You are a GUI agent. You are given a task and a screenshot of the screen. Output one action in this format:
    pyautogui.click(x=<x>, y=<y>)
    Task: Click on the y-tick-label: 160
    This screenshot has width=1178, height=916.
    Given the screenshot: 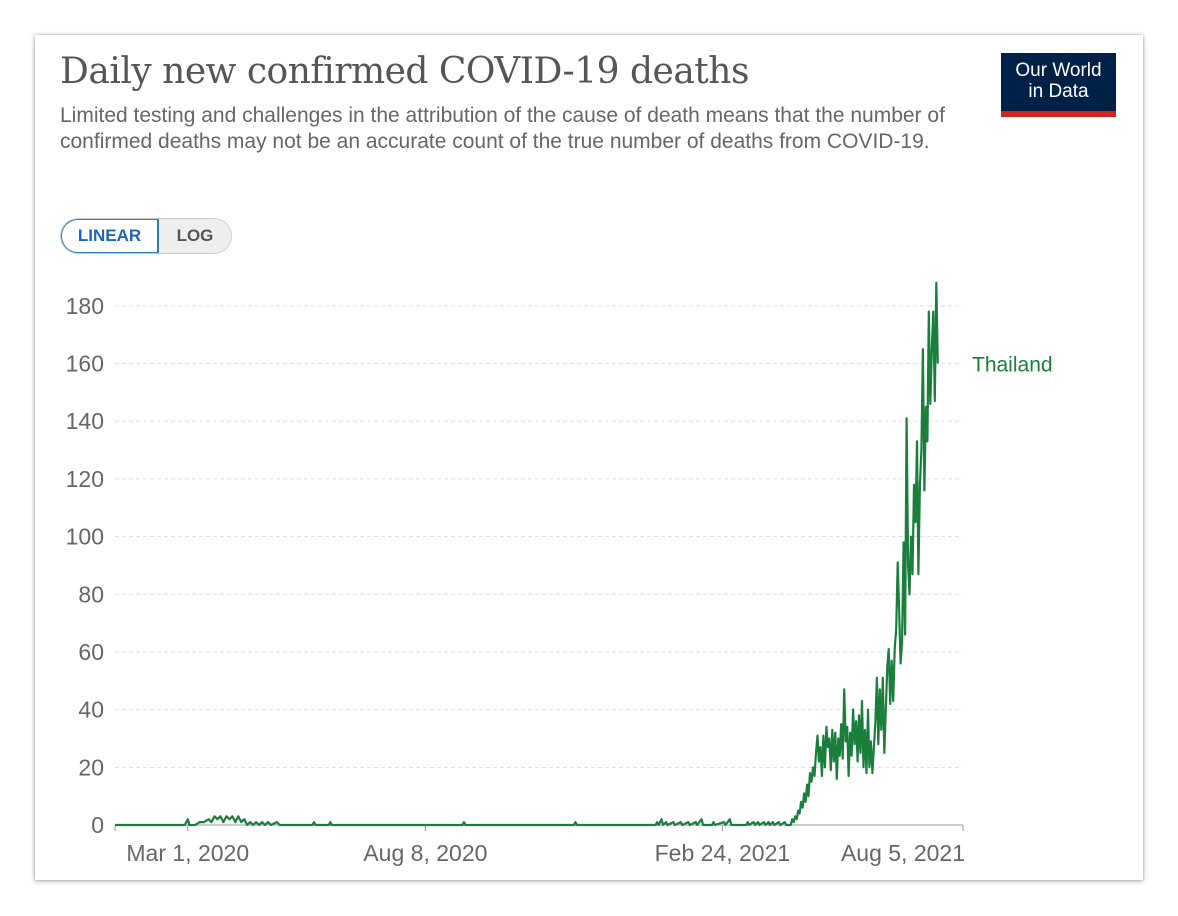 What is the action you would take?
    pyautogui.click(x=85, y=364)
    